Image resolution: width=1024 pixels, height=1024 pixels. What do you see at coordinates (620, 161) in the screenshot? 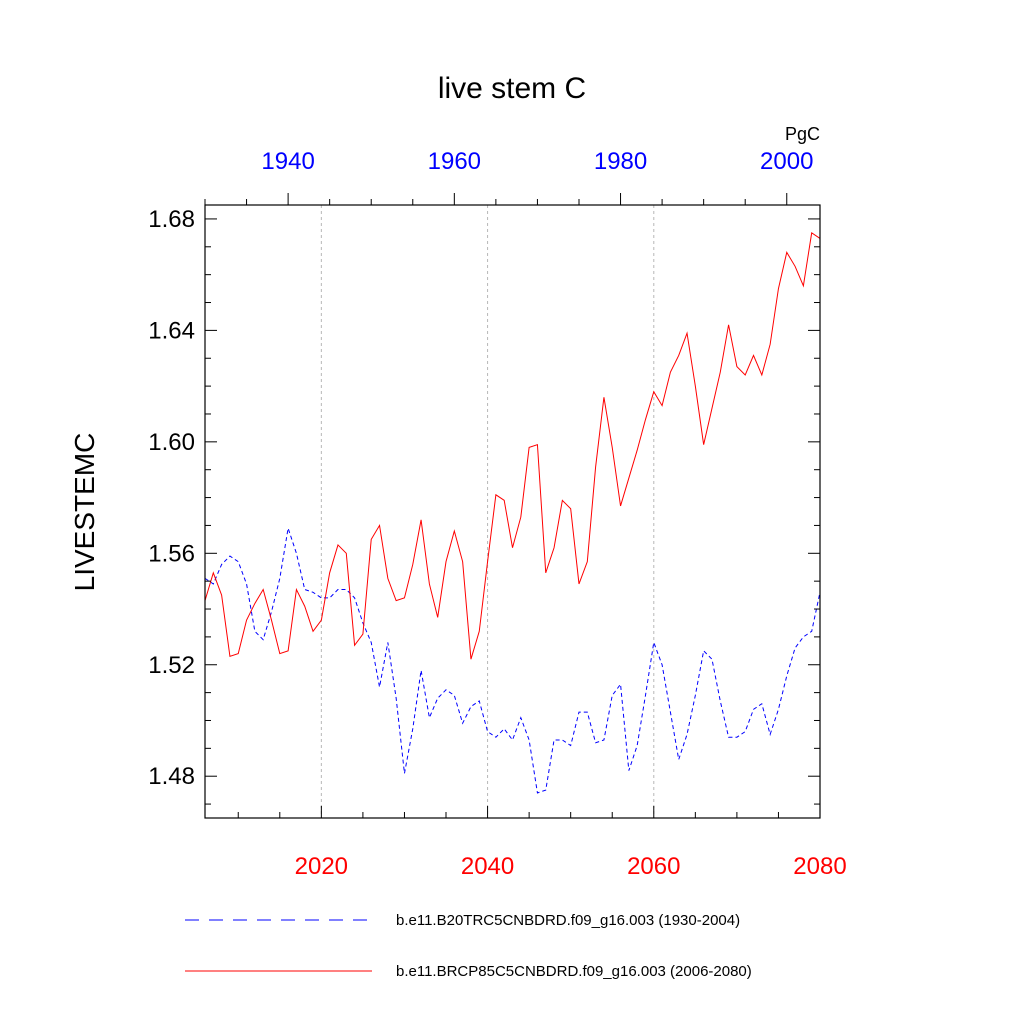
I see `x-top-tick-label-2: 1980` at bounding box center [620, 161].